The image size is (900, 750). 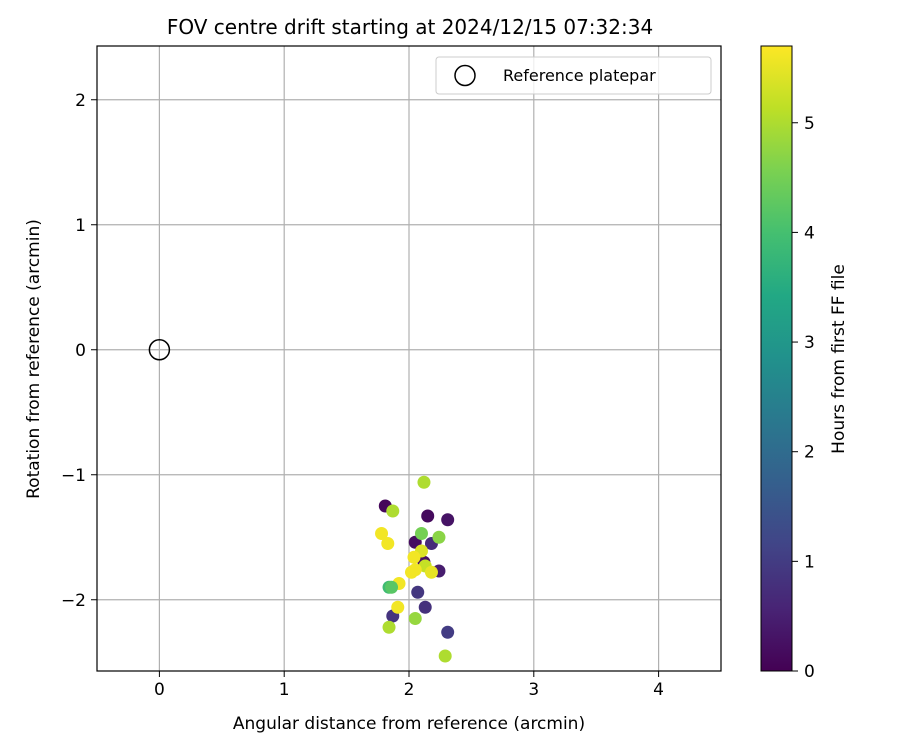 What do you see at coordinates (409, 690) in the screenshot?
I see `x-tick-label: 2` at bounding box center [409, 690].